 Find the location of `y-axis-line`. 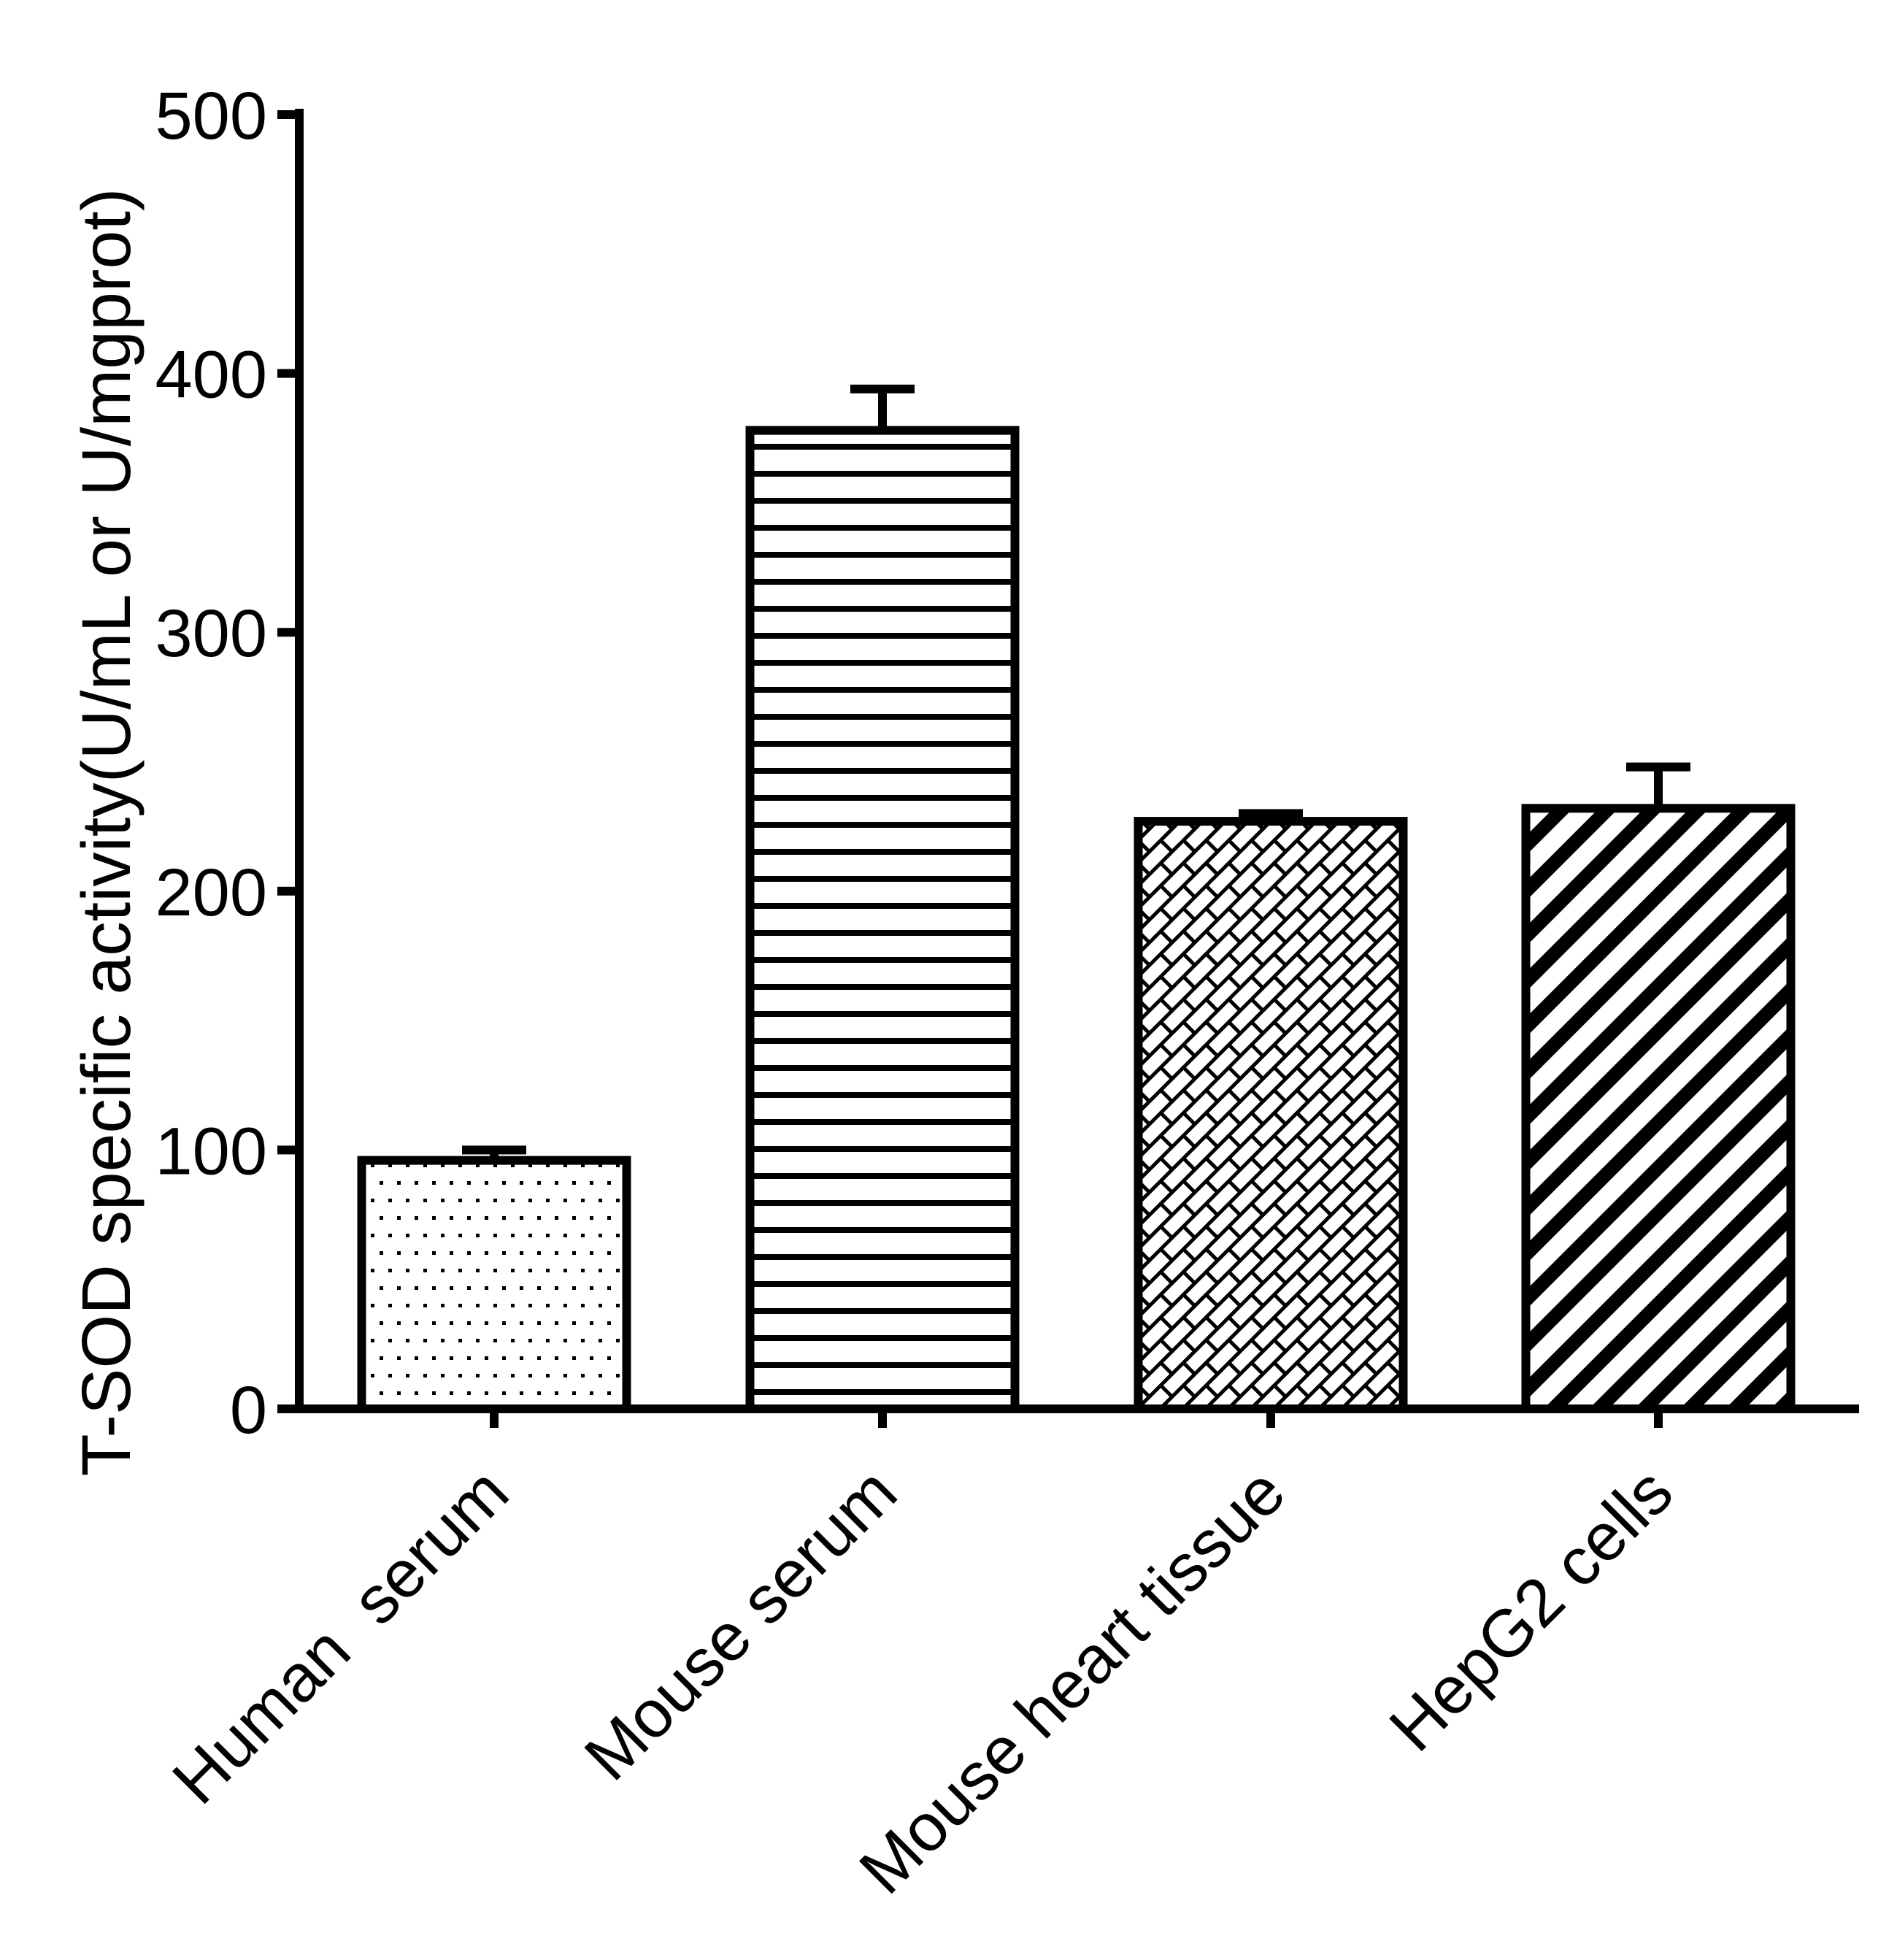

y-axis-line is located at coordinates (299, 761).